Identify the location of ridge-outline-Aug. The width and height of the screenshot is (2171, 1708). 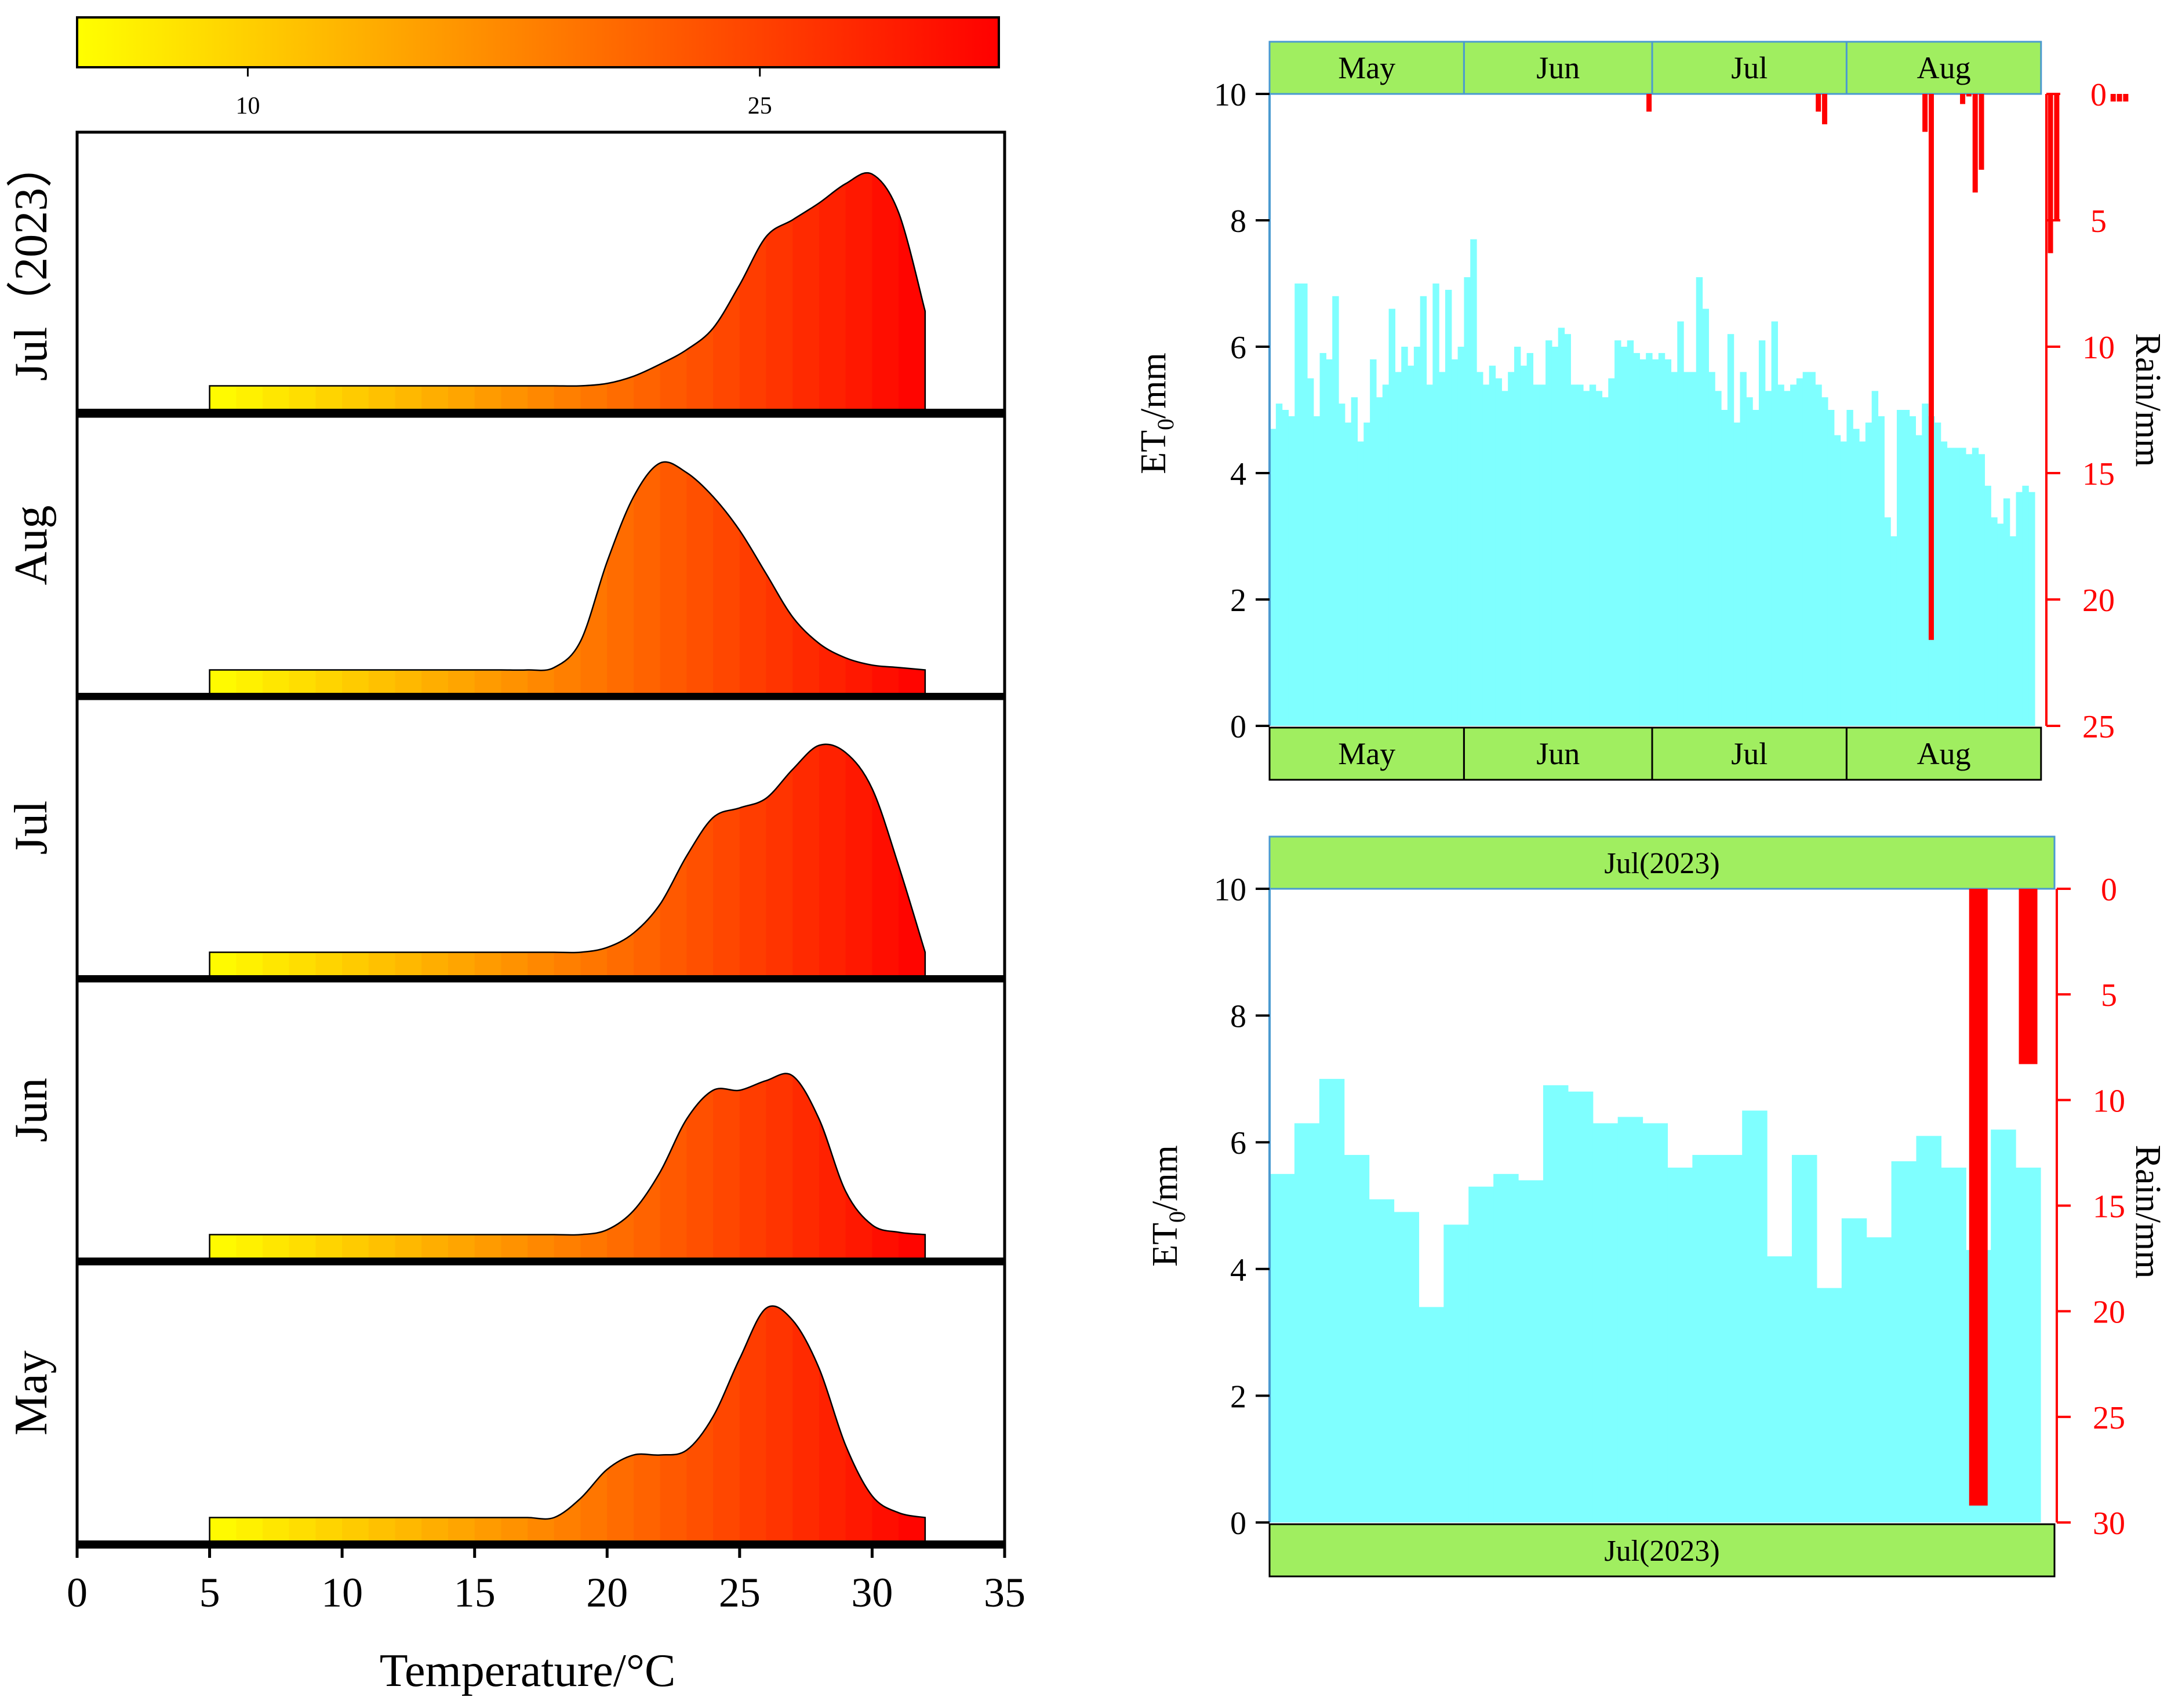
(567, 578).